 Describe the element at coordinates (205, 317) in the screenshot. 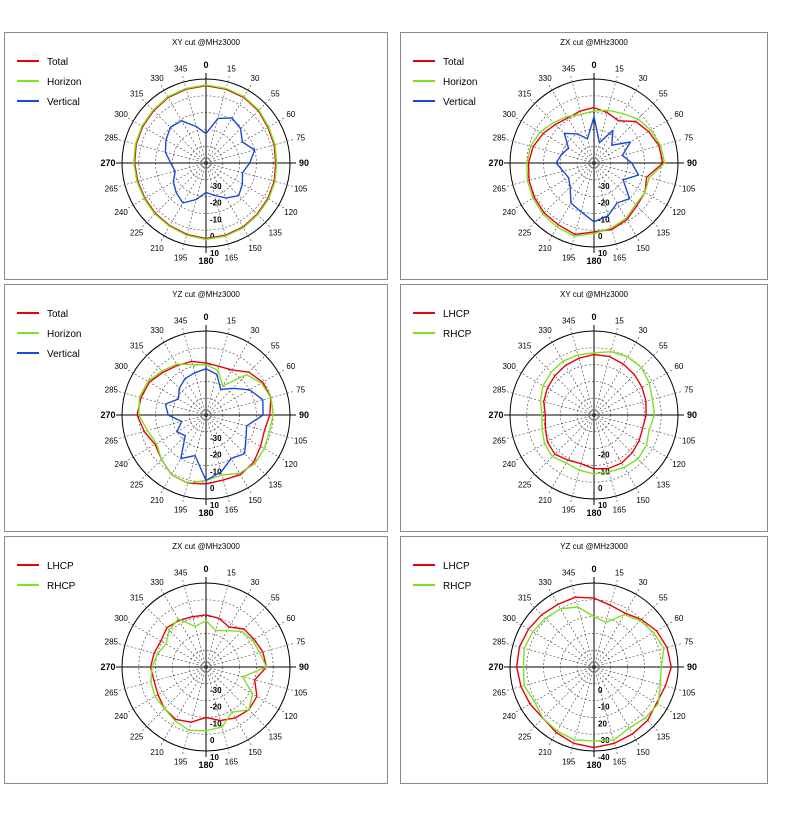

I see `angle-tick-label: 0` at that location.